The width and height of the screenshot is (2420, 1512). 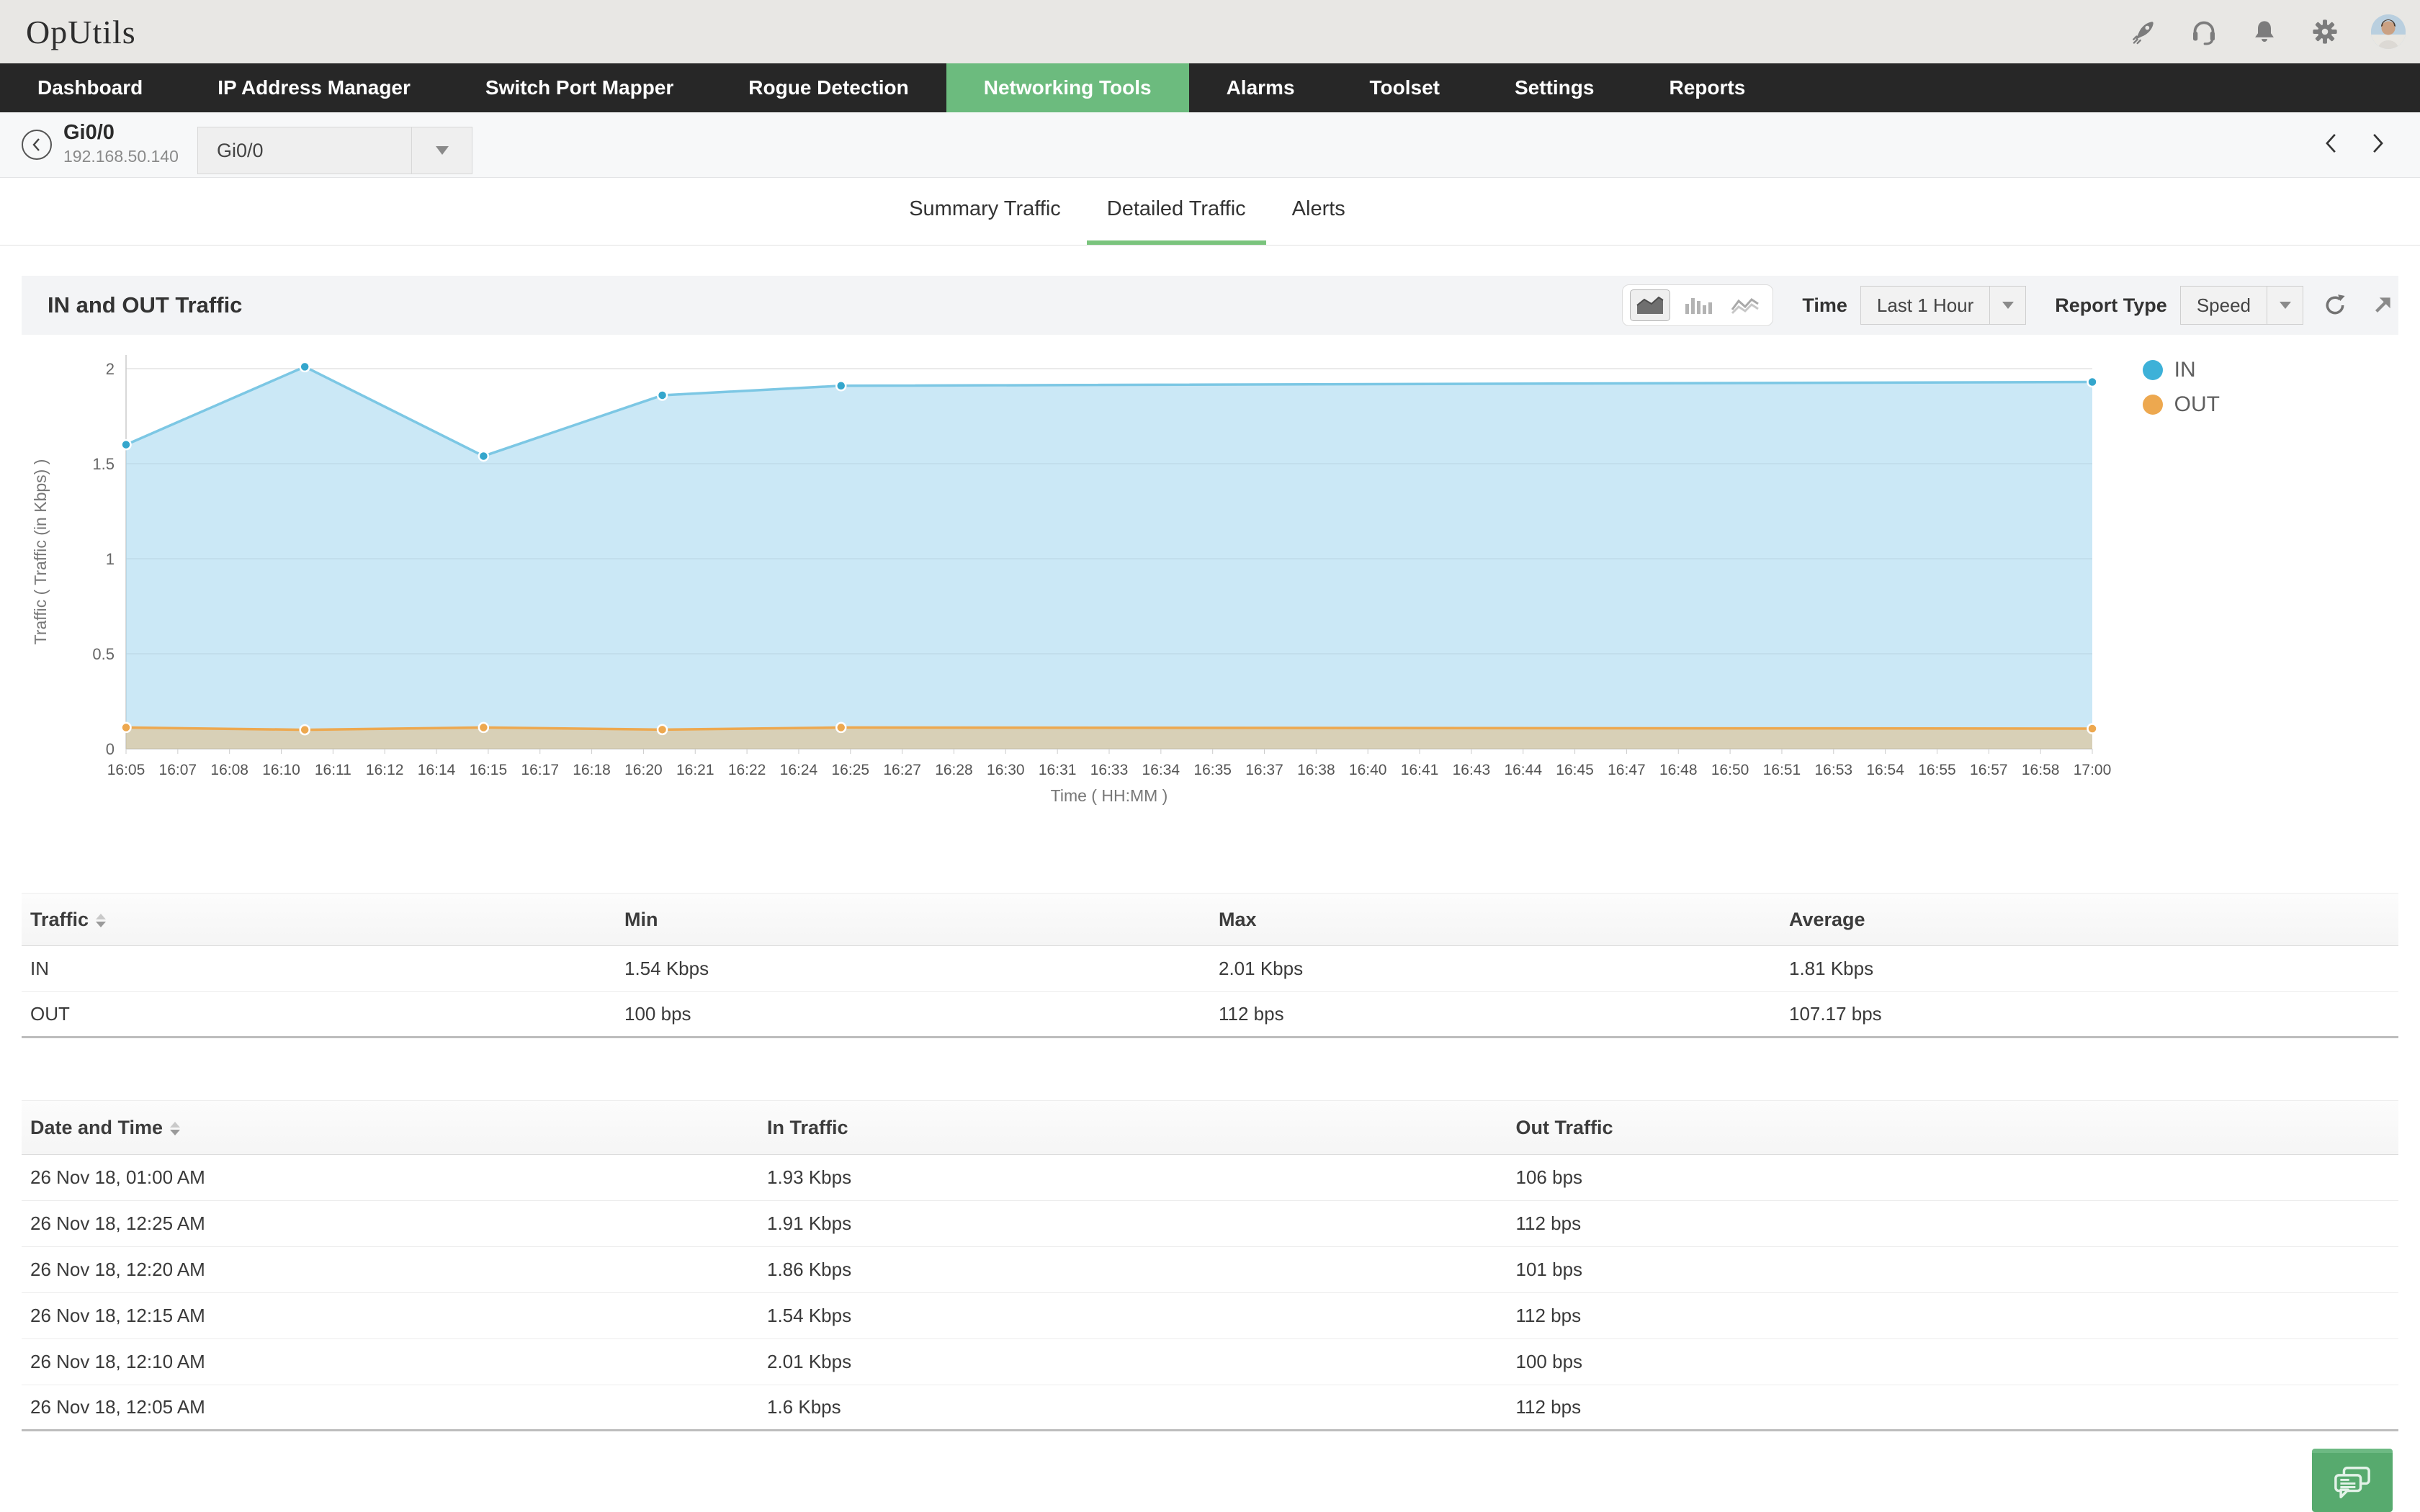 I want to click on traffic-direction: IN, so click(x=39, y=968).